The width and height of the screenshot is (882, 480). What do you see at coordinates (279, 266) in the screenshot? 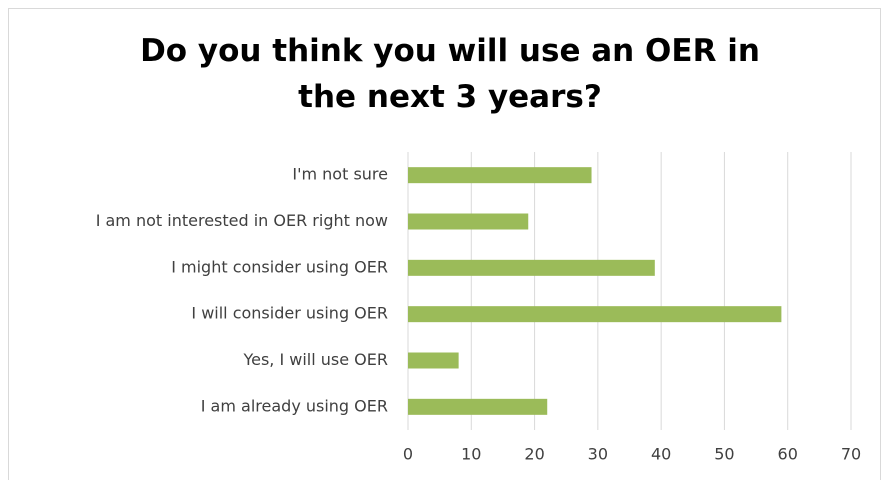
I see `y-tick-label: I might consider using OER` at bounding box center [279, 266].